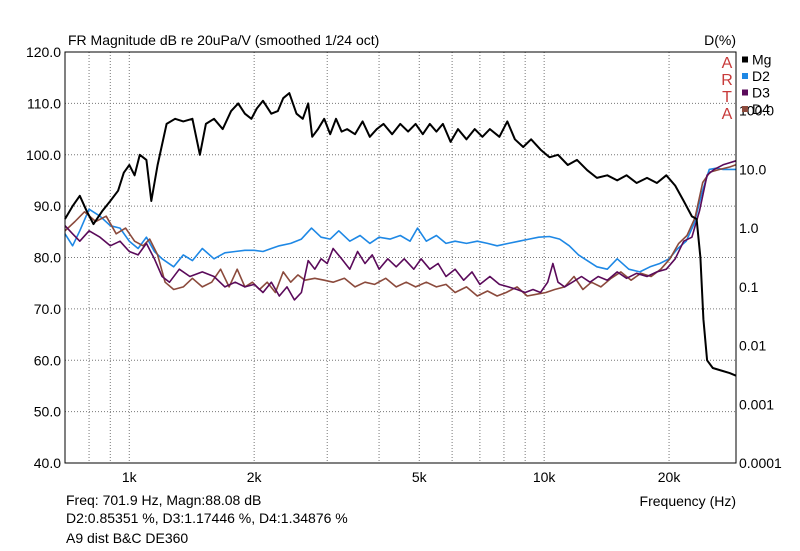 This screenshot has width=800, height=551. I want to click on y-tick-label: 60.0, so click(47, 360).